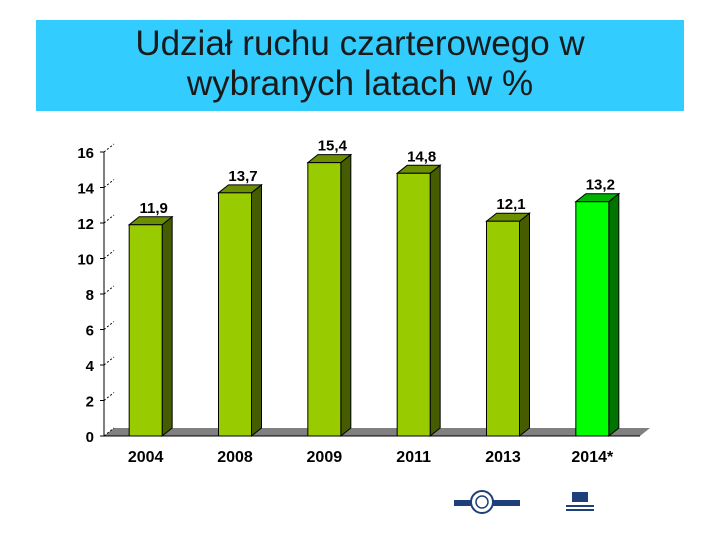  What do you see at coordinates (360, 43) in the screenshot?
I see `chart-title-line-1: Udział ruchu czarterowego w` at bounding box center [360, 43].